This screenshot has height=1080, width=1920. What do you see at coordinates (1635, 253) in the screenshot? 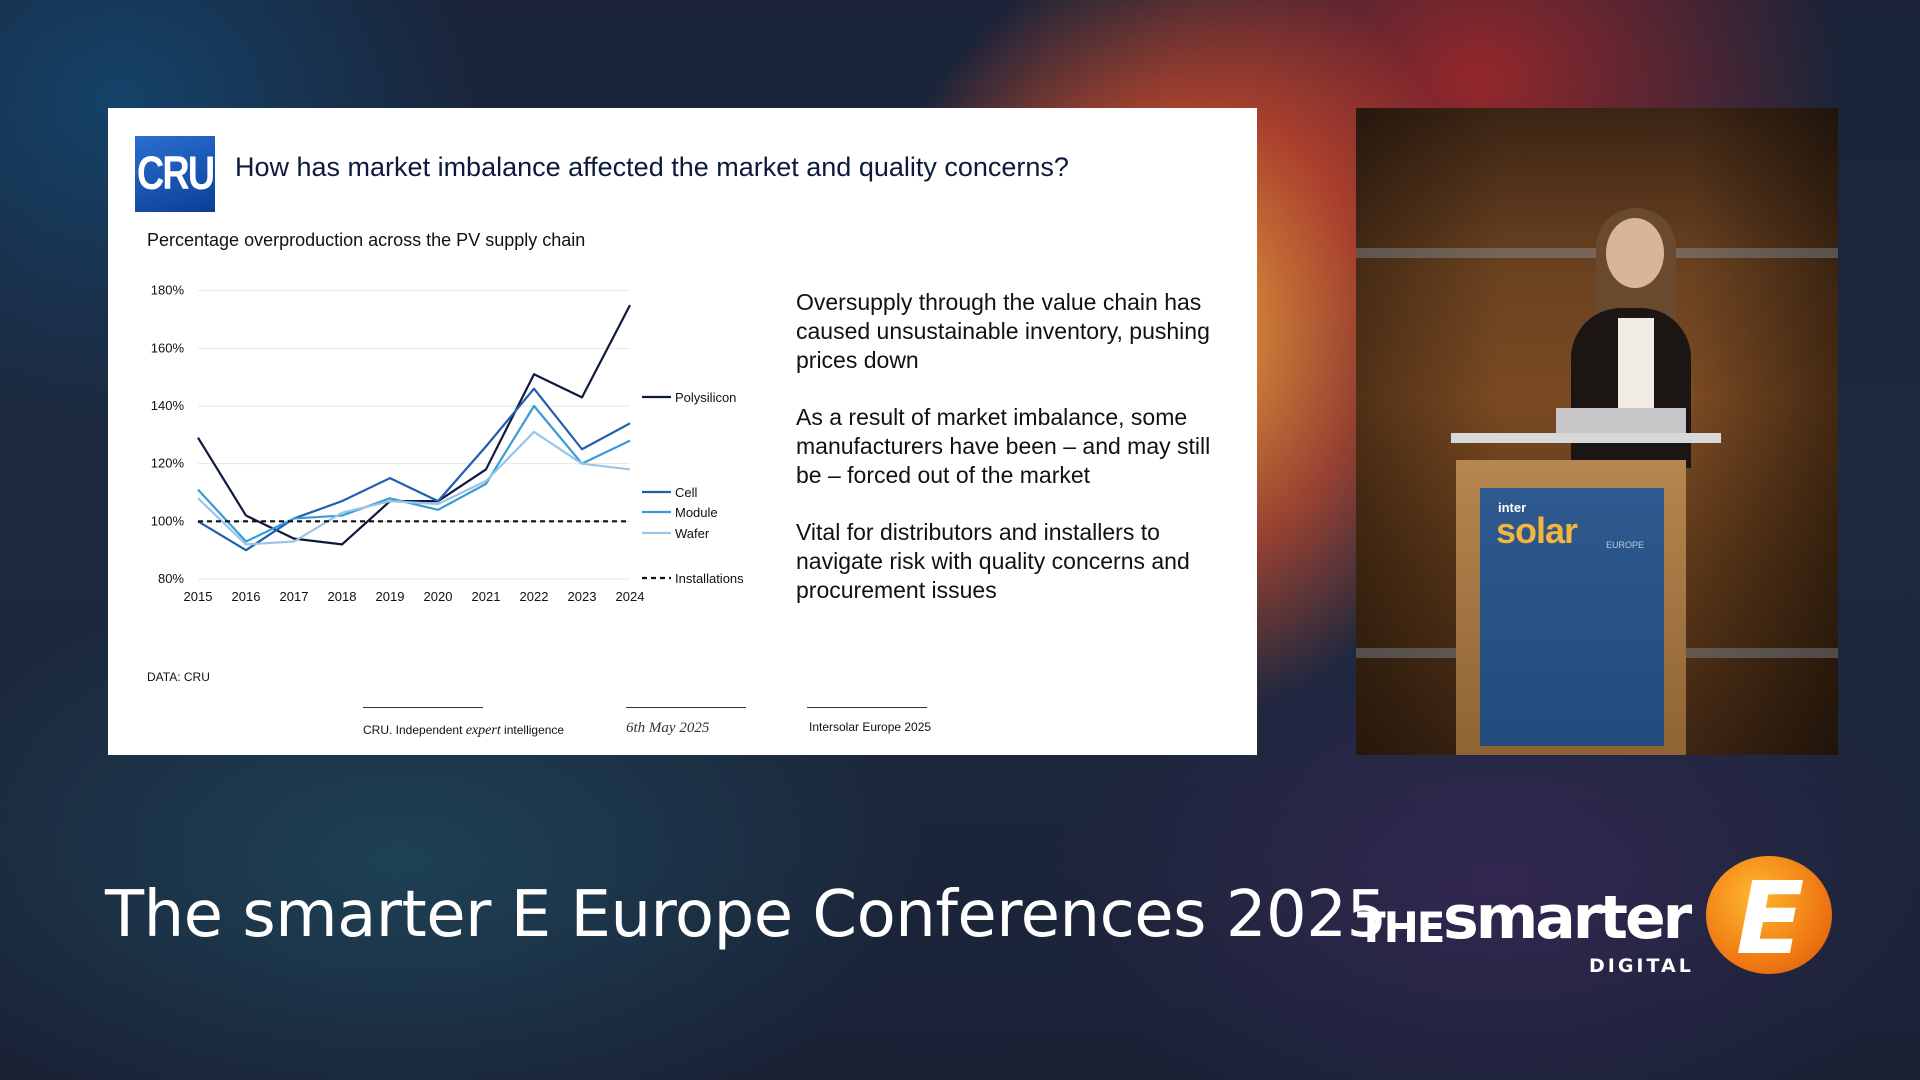
I see `speaker-head` at bounding box center [1635, 253].